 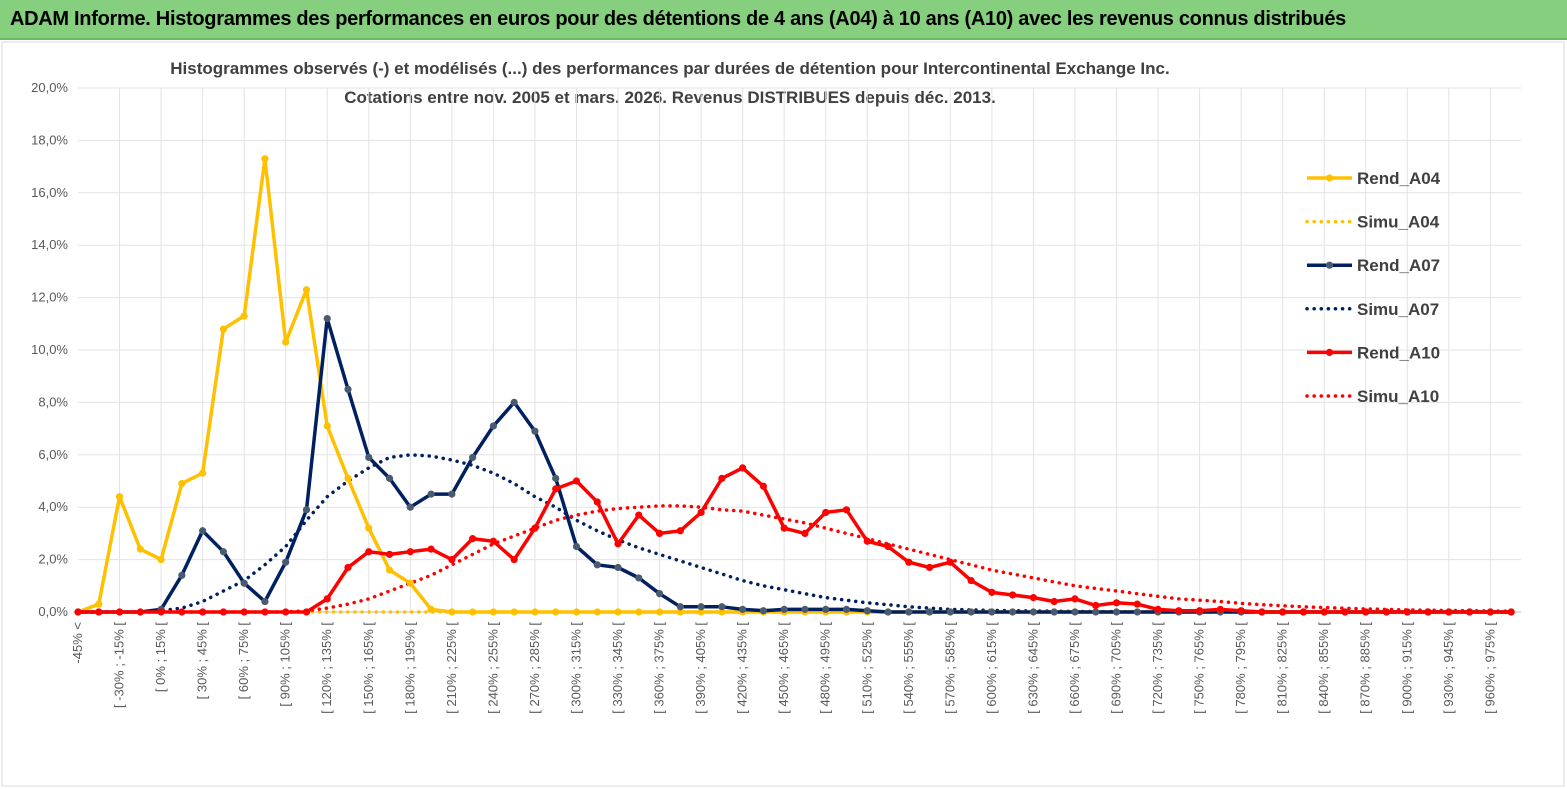 What do you see at coordinates (409, 668) in the screenshot?
I see `x-tick-label: [ 180% ; 195% [` at bounding box center [409, 668].